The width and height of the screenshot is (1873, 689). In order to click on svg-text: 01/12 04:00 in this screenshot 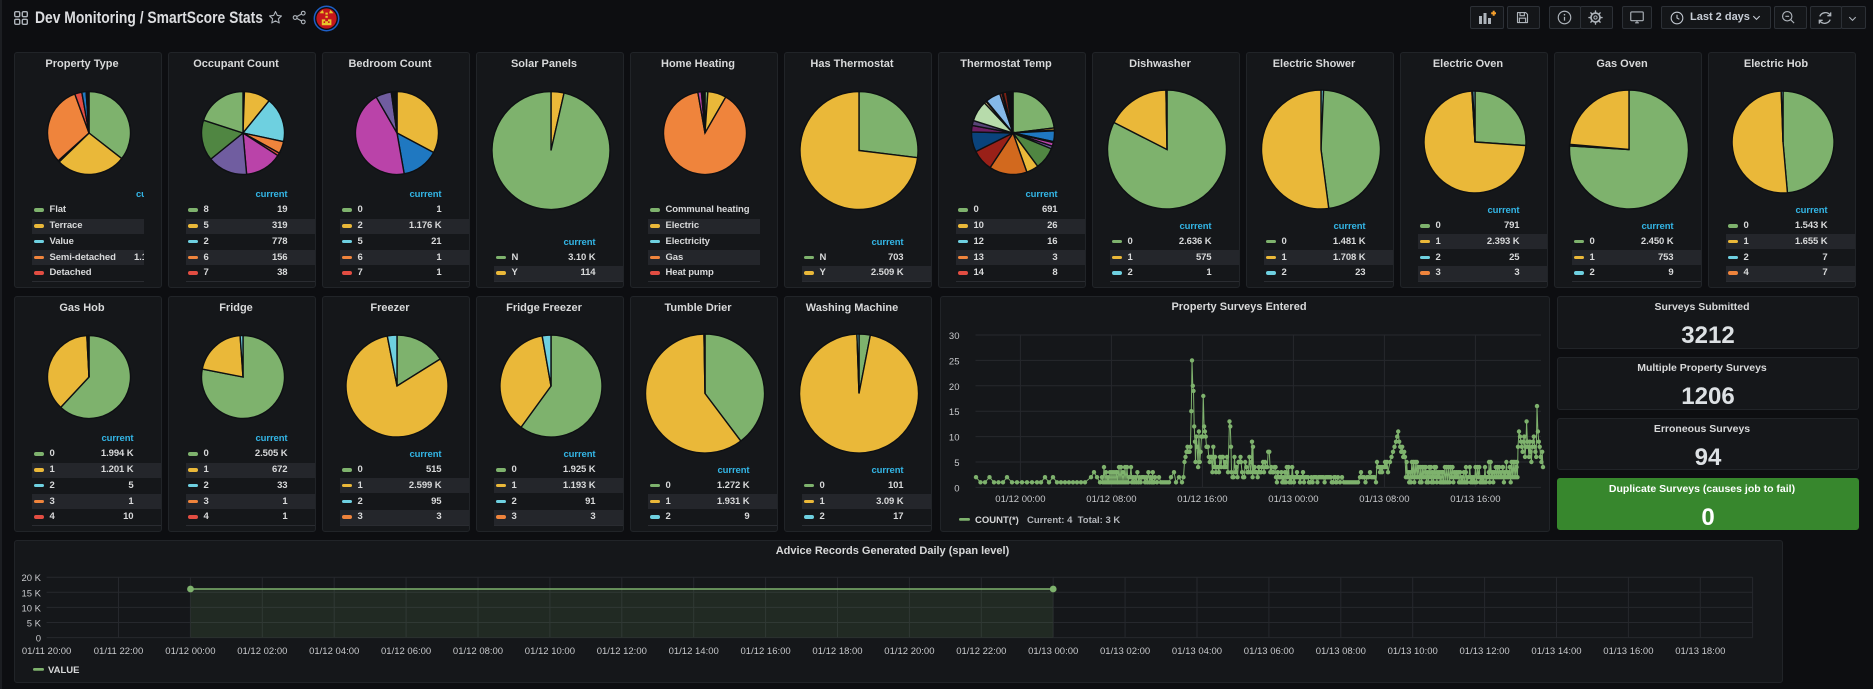, I will do `click(334, 651)`.